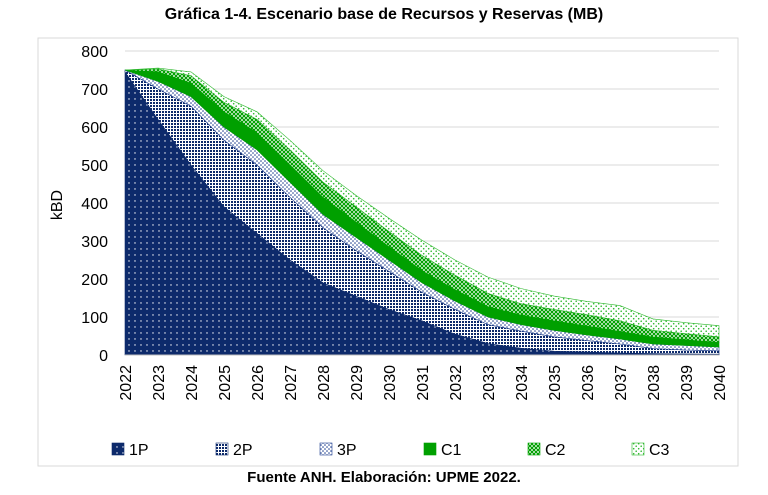  I want to click on x-tick-label: 2027, so click(291, 383).